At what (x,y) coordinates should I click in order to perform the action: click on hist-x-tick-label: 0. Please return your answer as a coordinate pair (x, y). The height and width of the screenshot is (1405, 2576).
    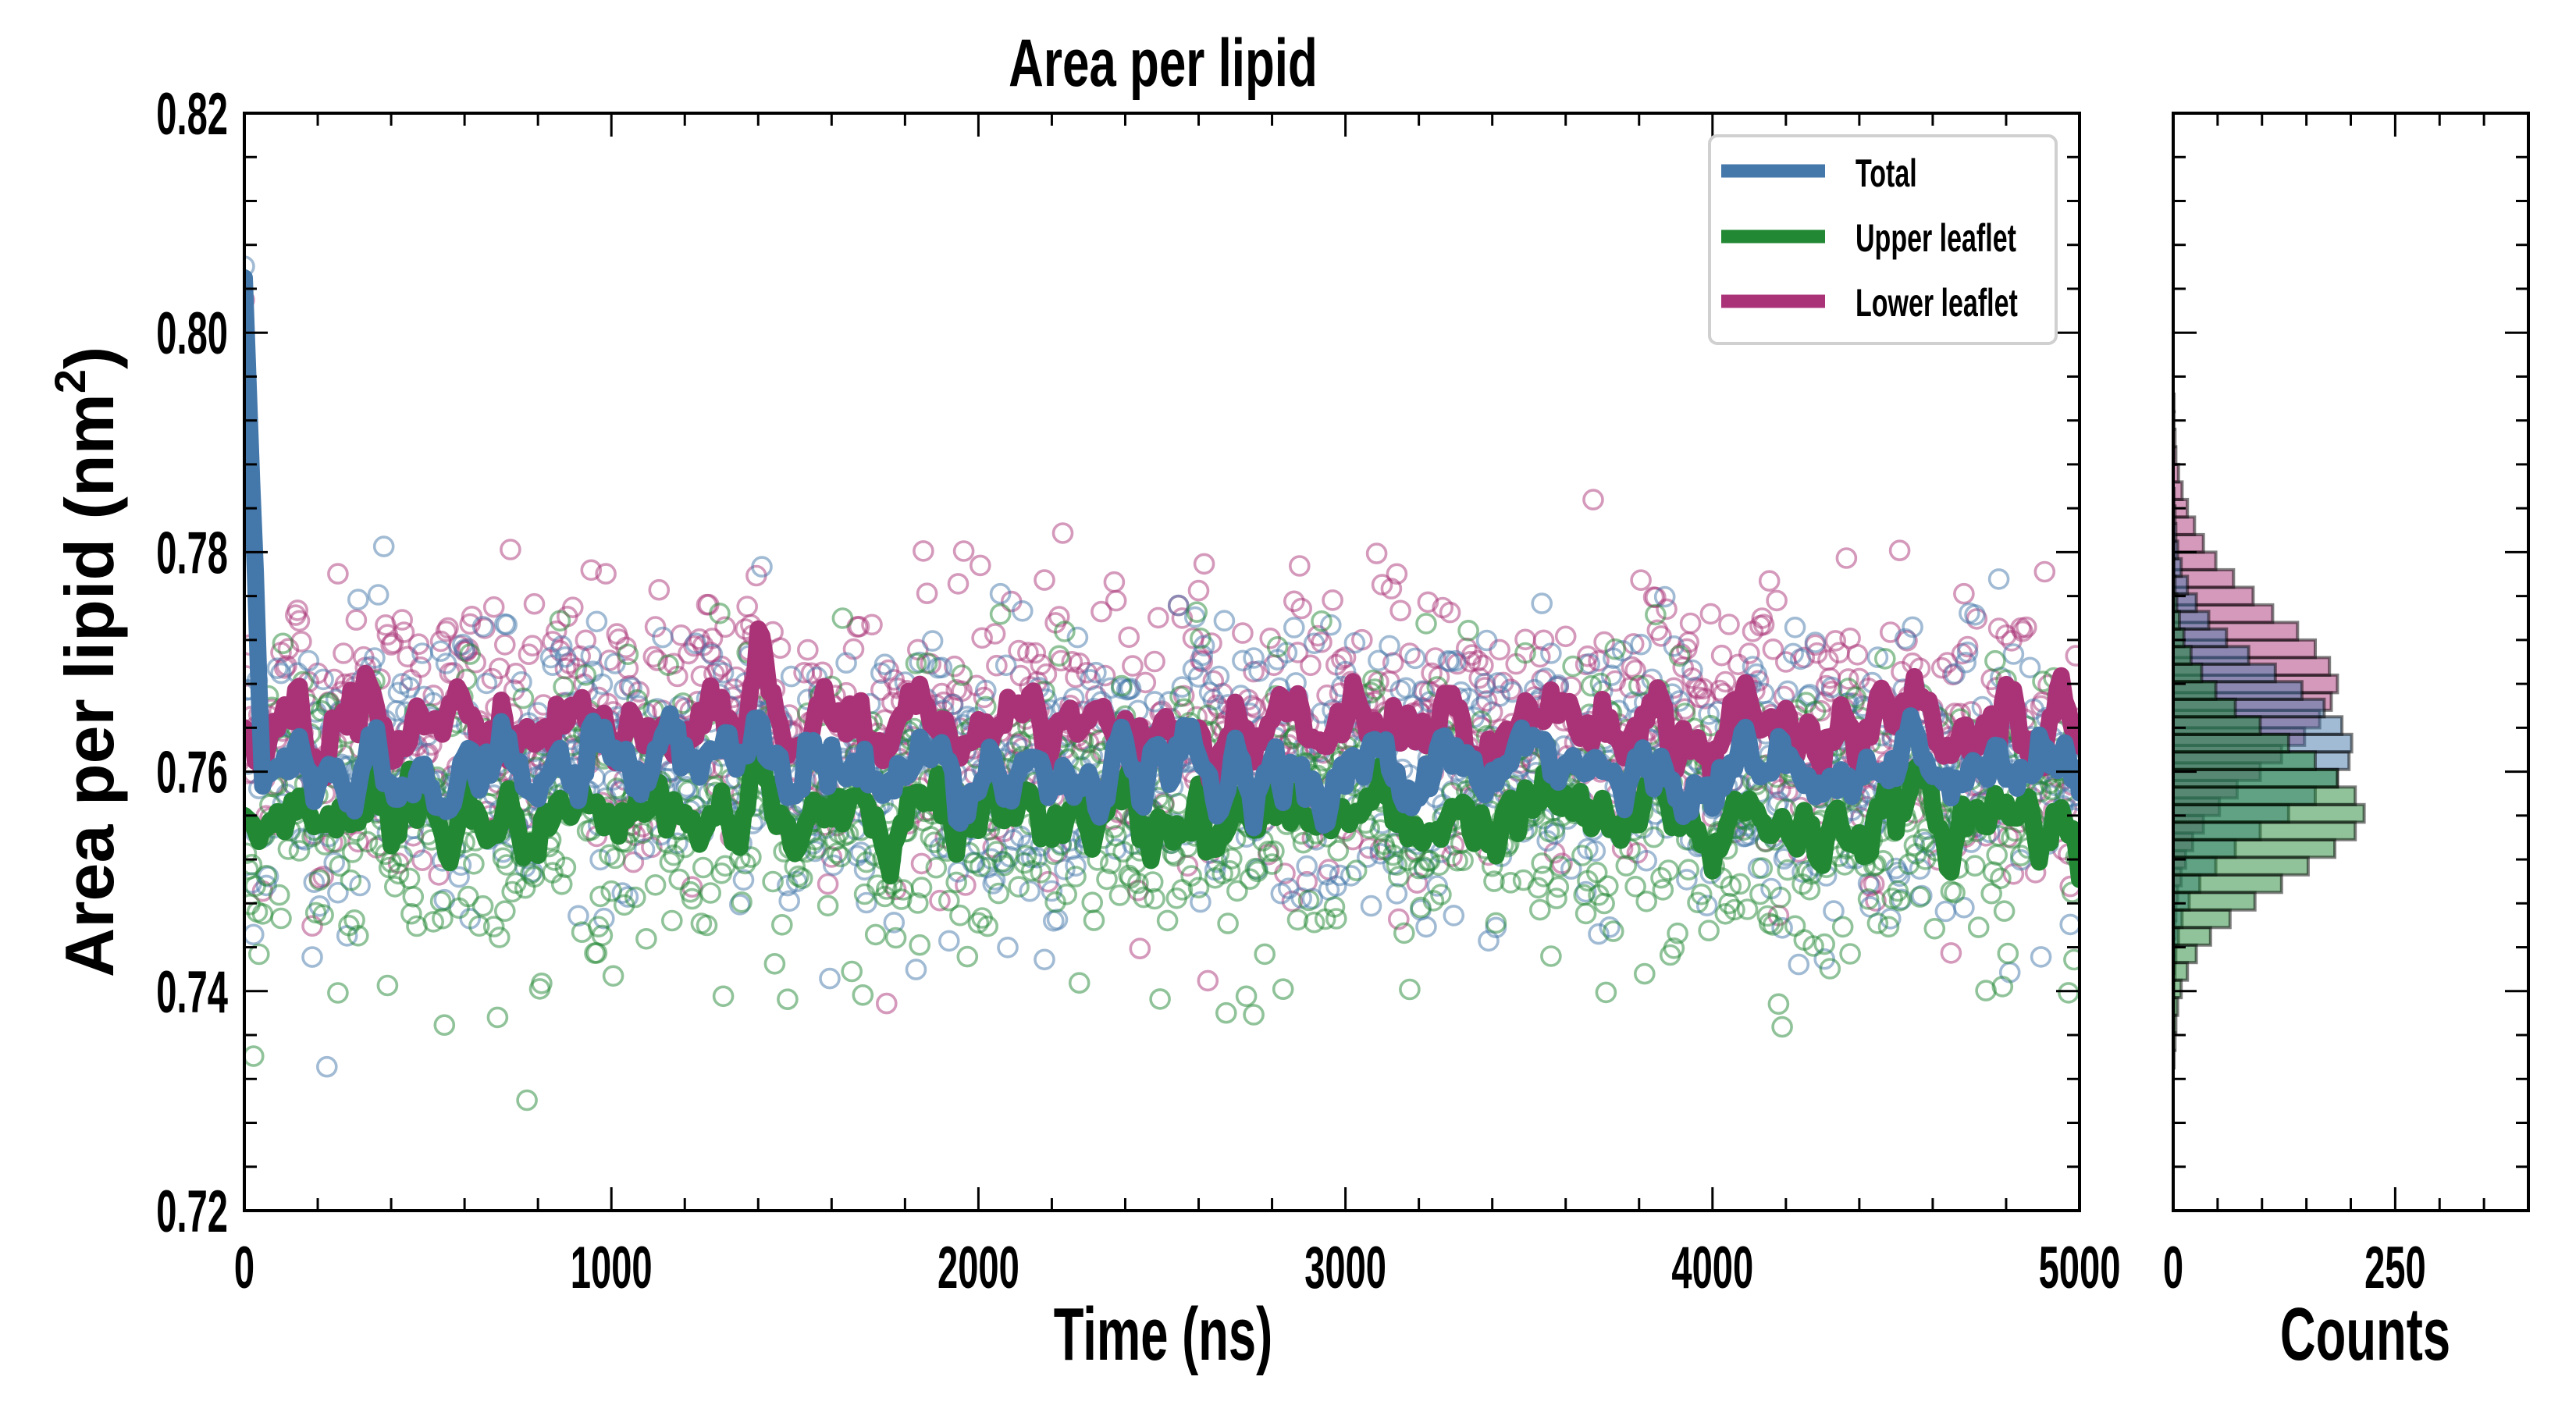
    Looking at the image, I should click on (2173, 1269).